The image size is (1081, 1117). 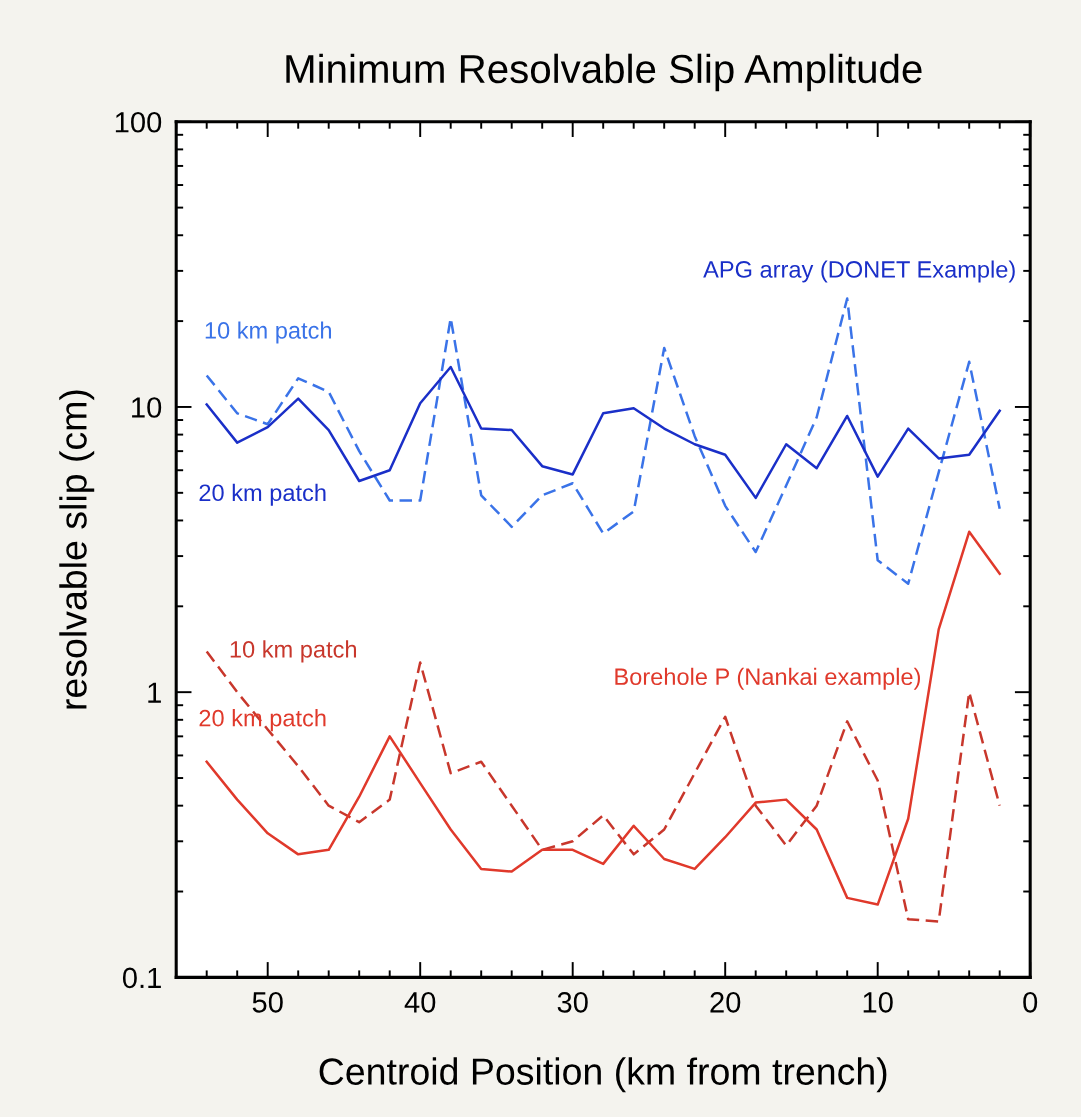 What do you see at coordinates (420, 1002) in the screenshot?
I see `x-tick-label: 40` at bounding box center [420, 1002].